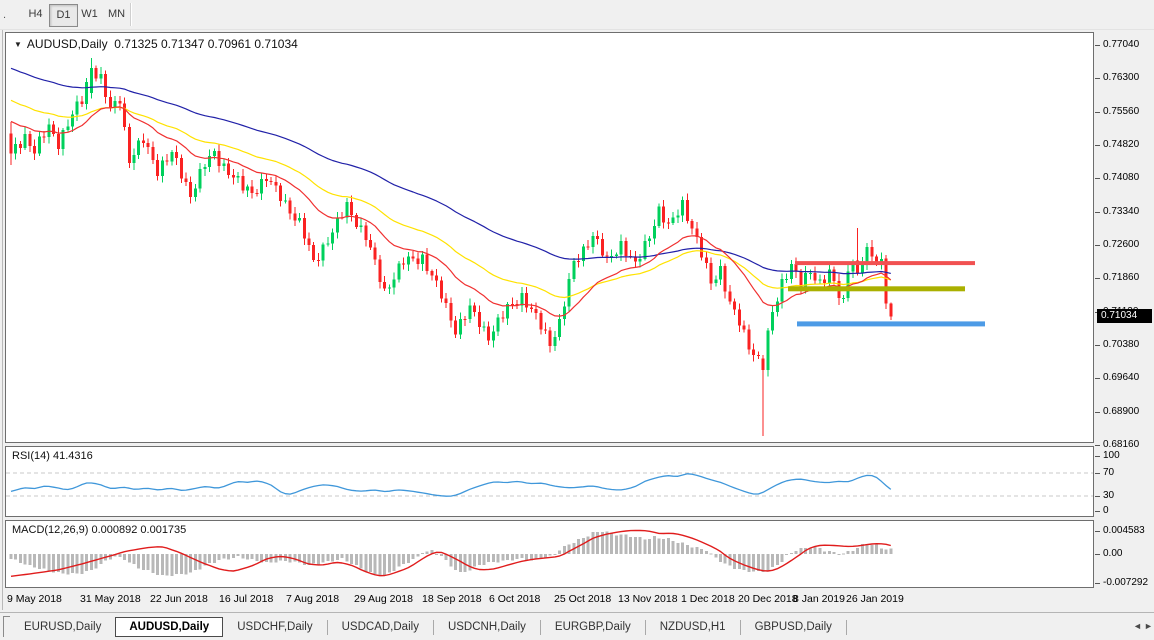  Describe the element at coordinates (131, 14) in the screenshot. I see `toolbar-separator` at that location.